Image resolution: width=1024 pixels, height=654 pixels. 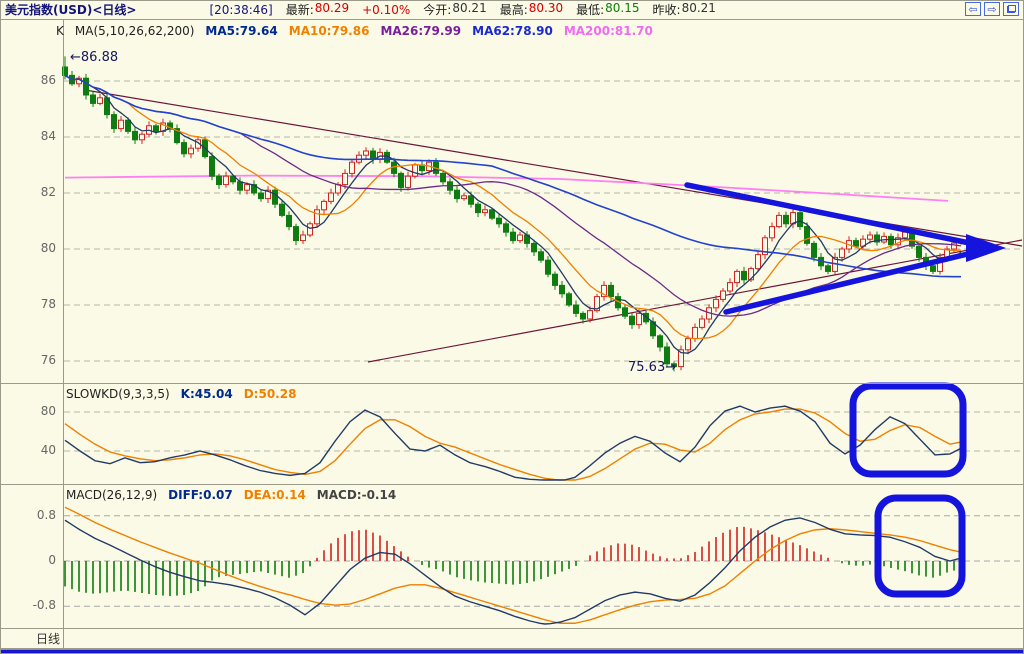 I want to click on back-button: ⇦, so click(x=973, y=9).